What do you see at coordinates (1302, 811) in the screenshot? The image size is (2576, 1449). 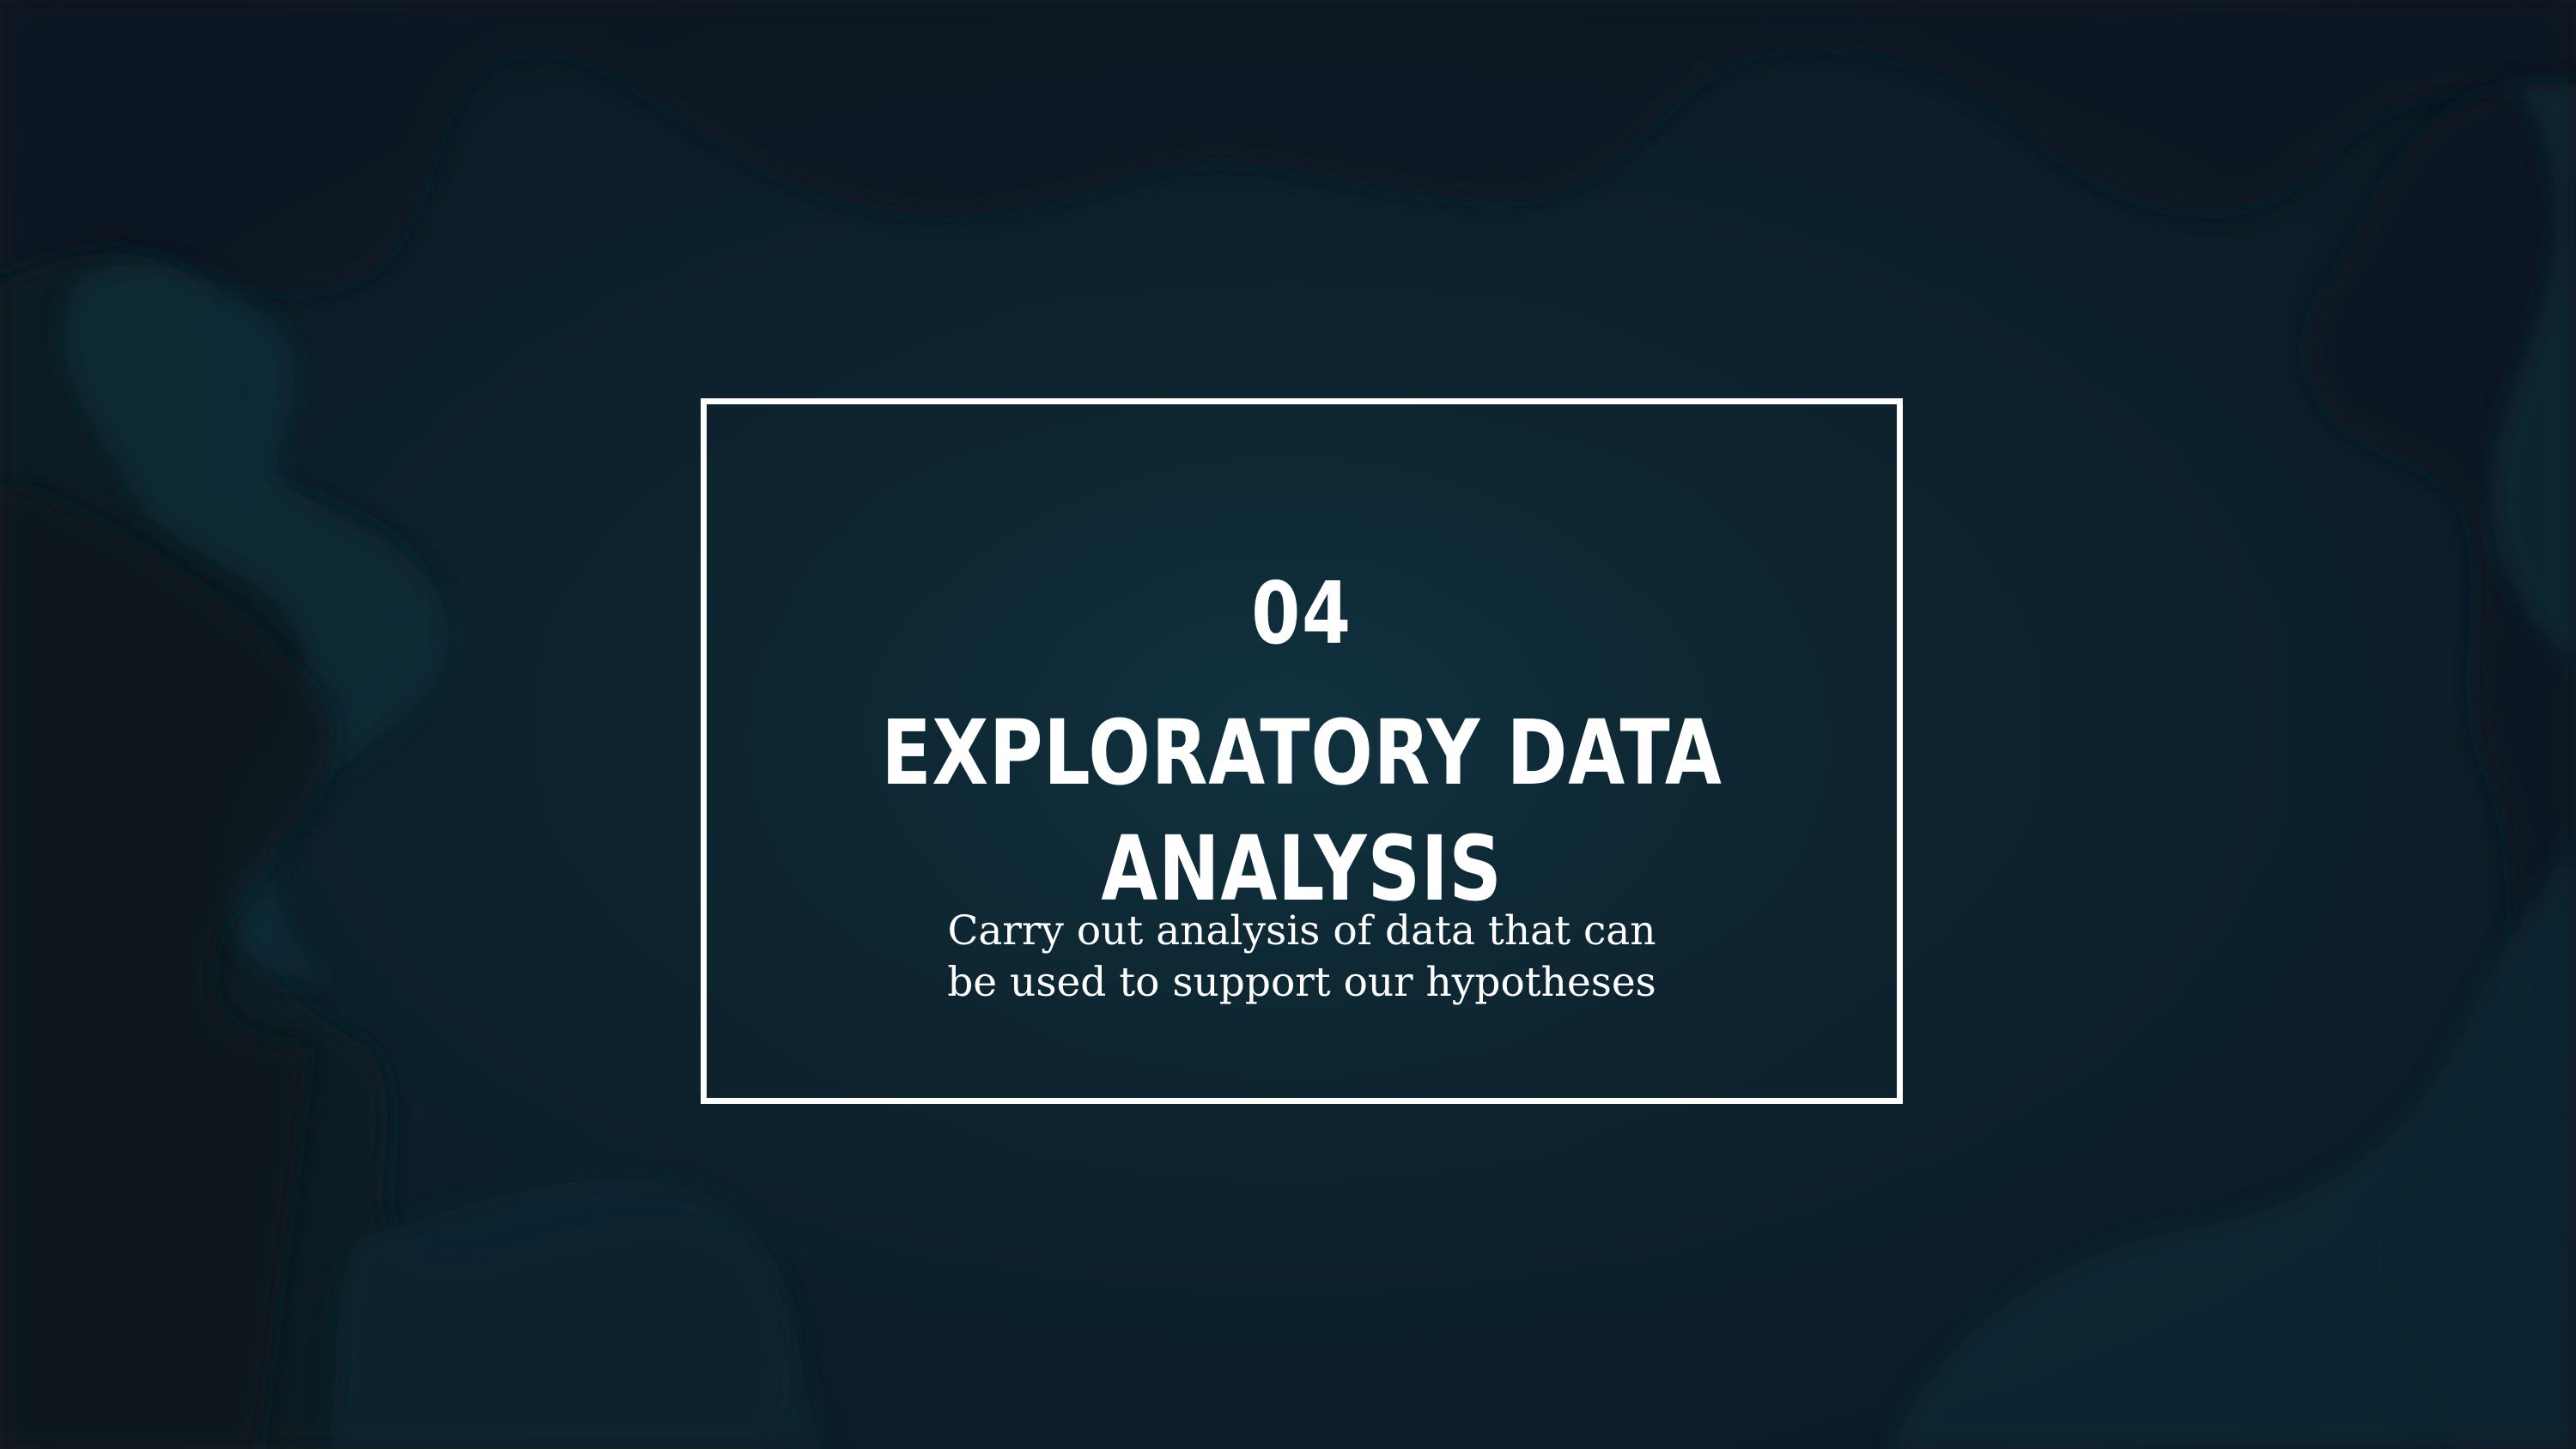 I see `section-title: EXPLORATORY DATA ANALYSIS` at bounding box center [1302, 811].